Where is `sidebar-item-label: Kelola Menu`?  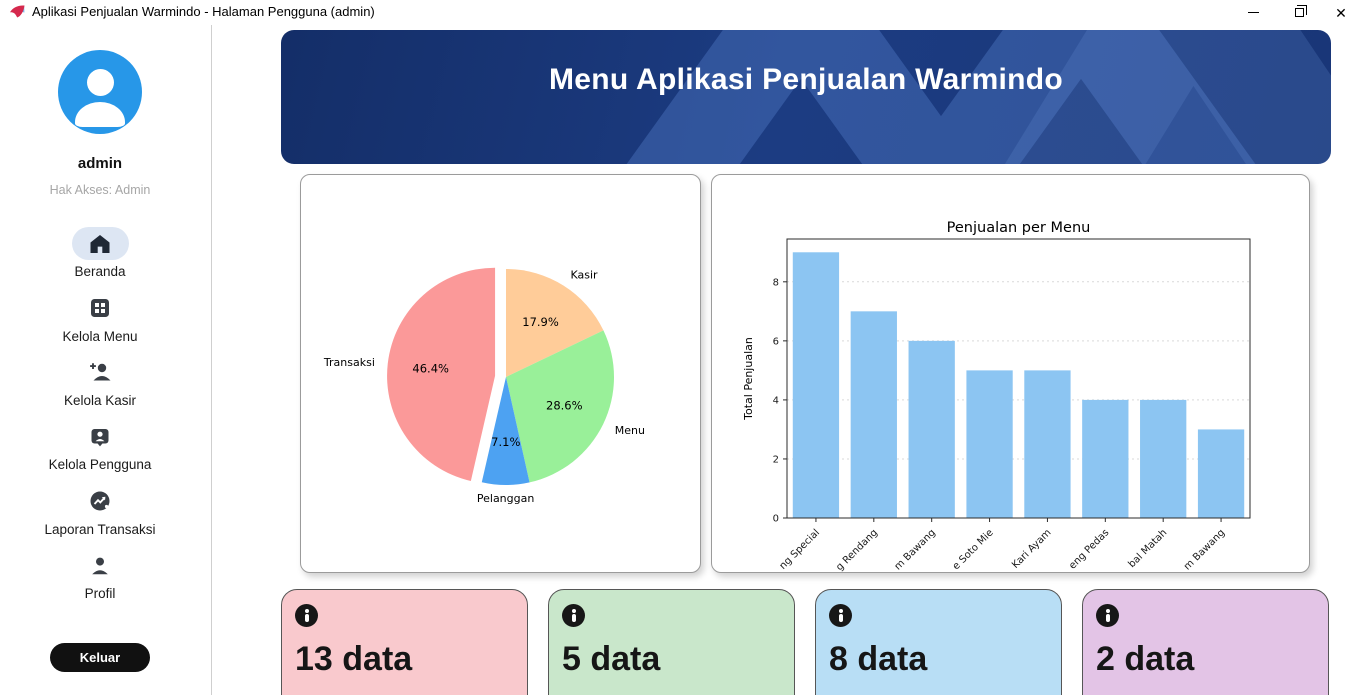 sidebar-item-label: Kelola Menu is located at coordinates (100, 336).